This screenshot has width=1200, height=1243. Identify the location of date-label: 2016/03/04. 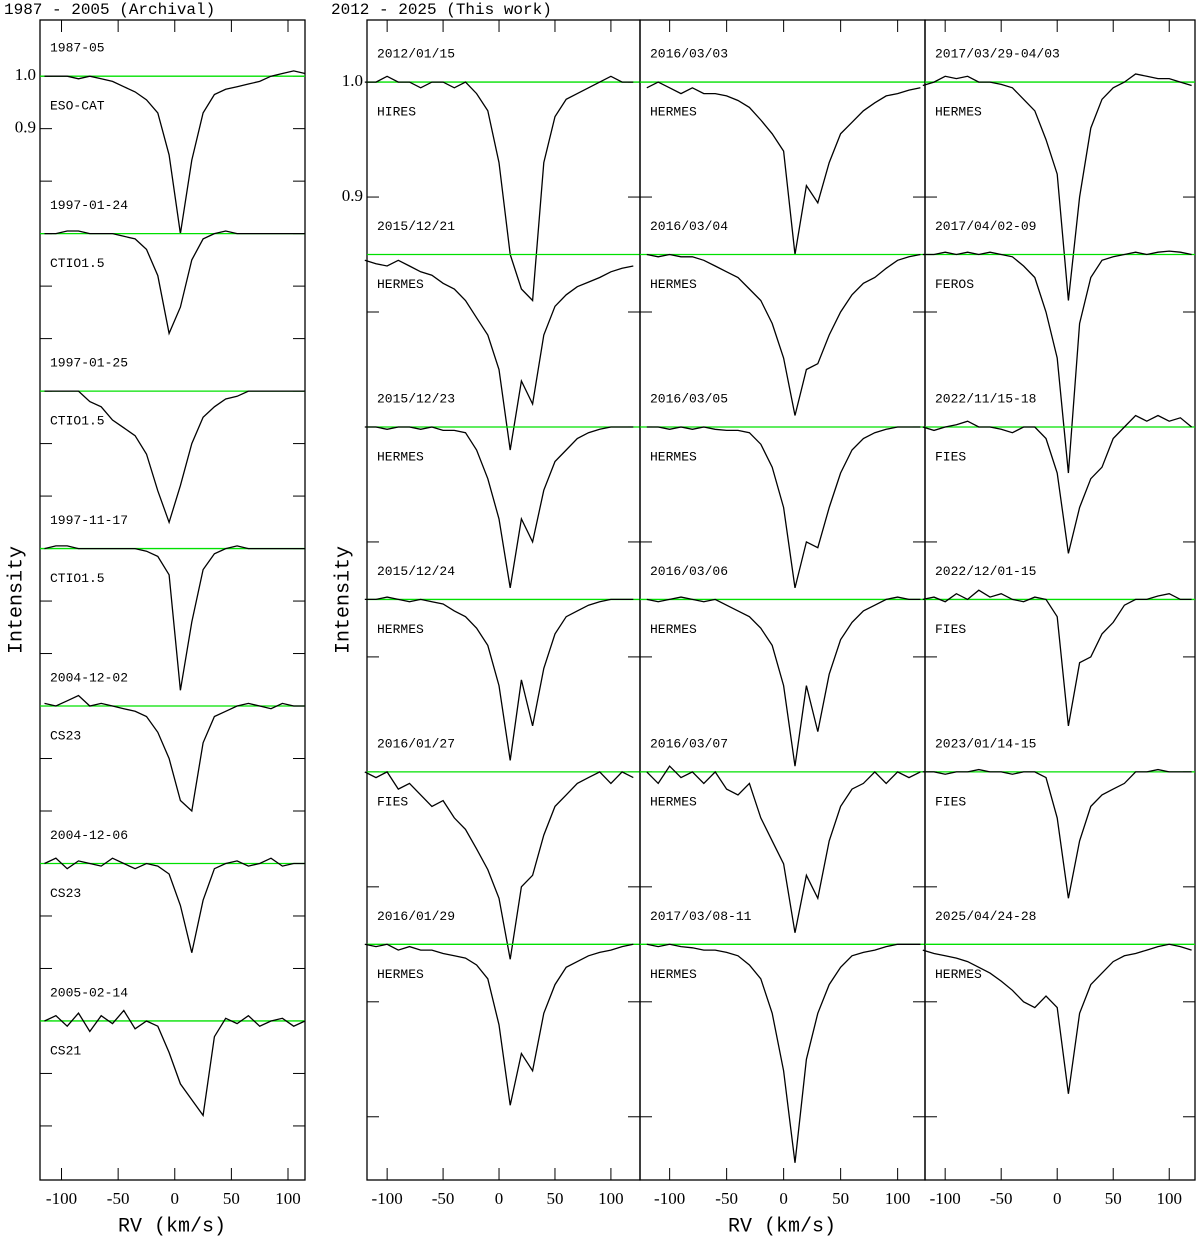
(689, 226).